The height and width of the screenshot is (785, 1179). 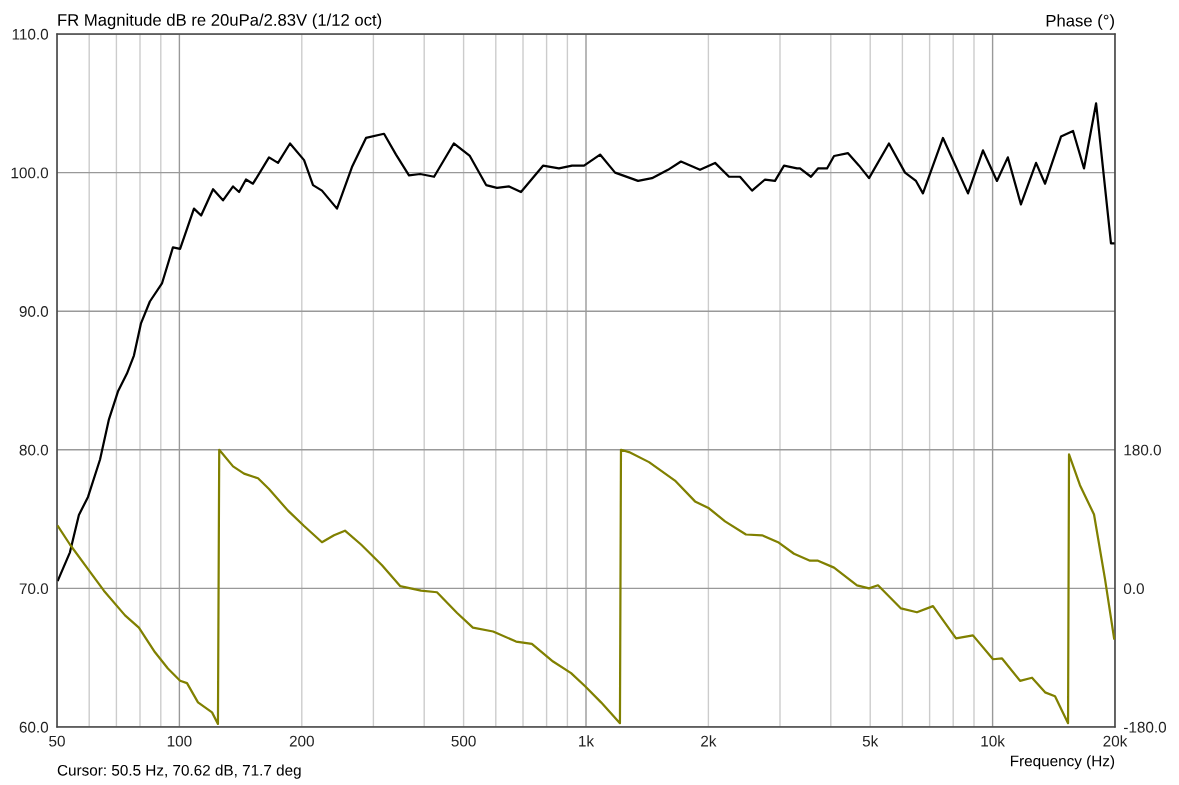 I want to click on x-tick-label: 5k, so click(x=870, y=741).